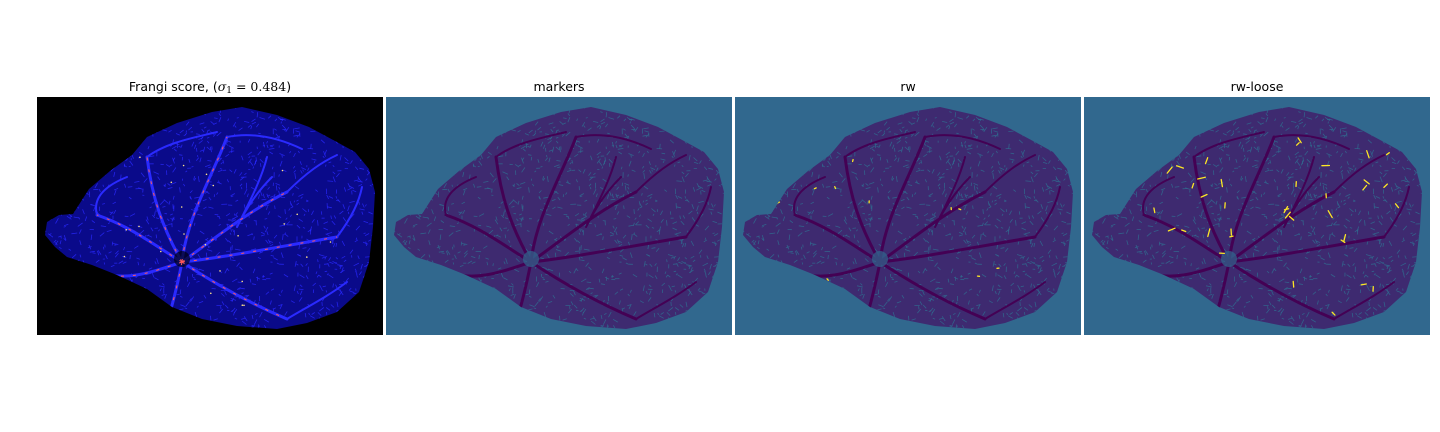 The image size is (1440, 432). What do you see at coordinates (210, 216) in the screenshot?
I see `frangi-image-canvas` at bounding box center [210, 216].